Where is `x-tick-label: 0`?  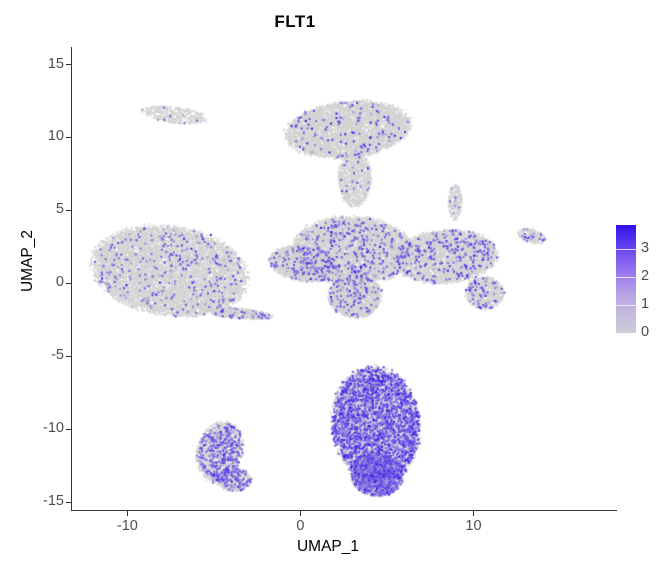
x-tick-label: 0 is located at coordinates (300, 526).